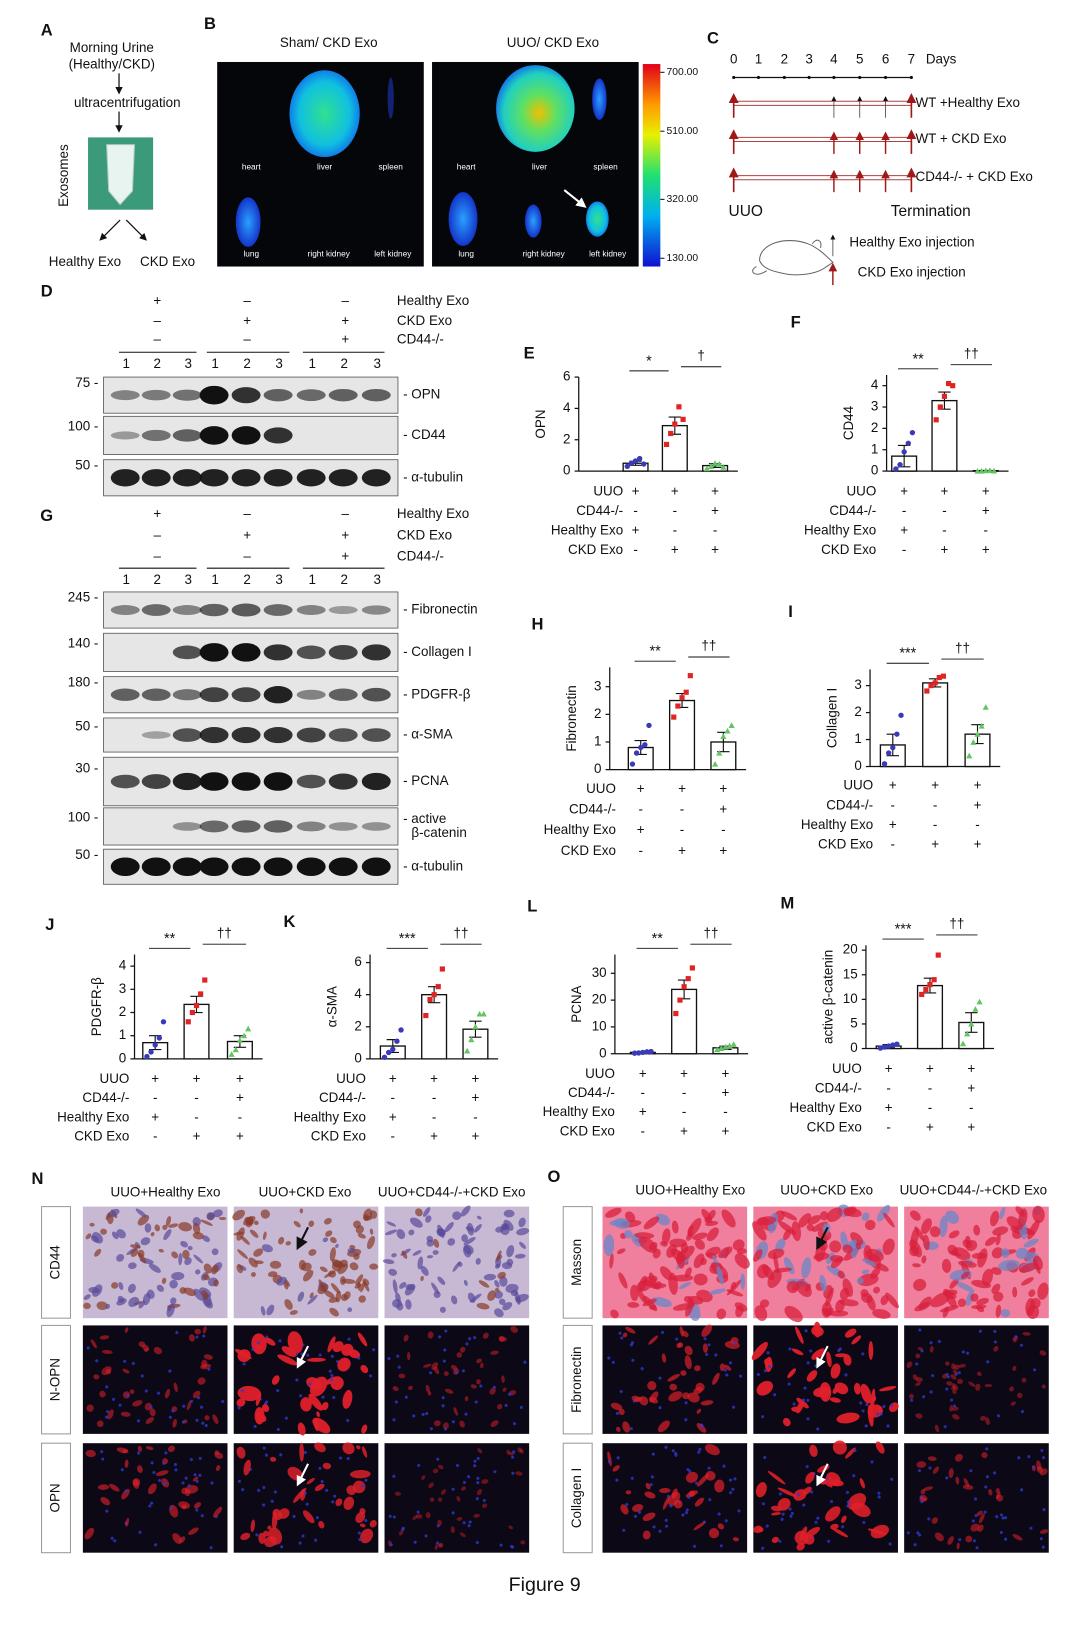 The height and width of the screenshot is (1625, 1080). What do you see at coordinates (733, 58) in the screenshot?
I see `day-label: 0` at bounding box center [733, 58].